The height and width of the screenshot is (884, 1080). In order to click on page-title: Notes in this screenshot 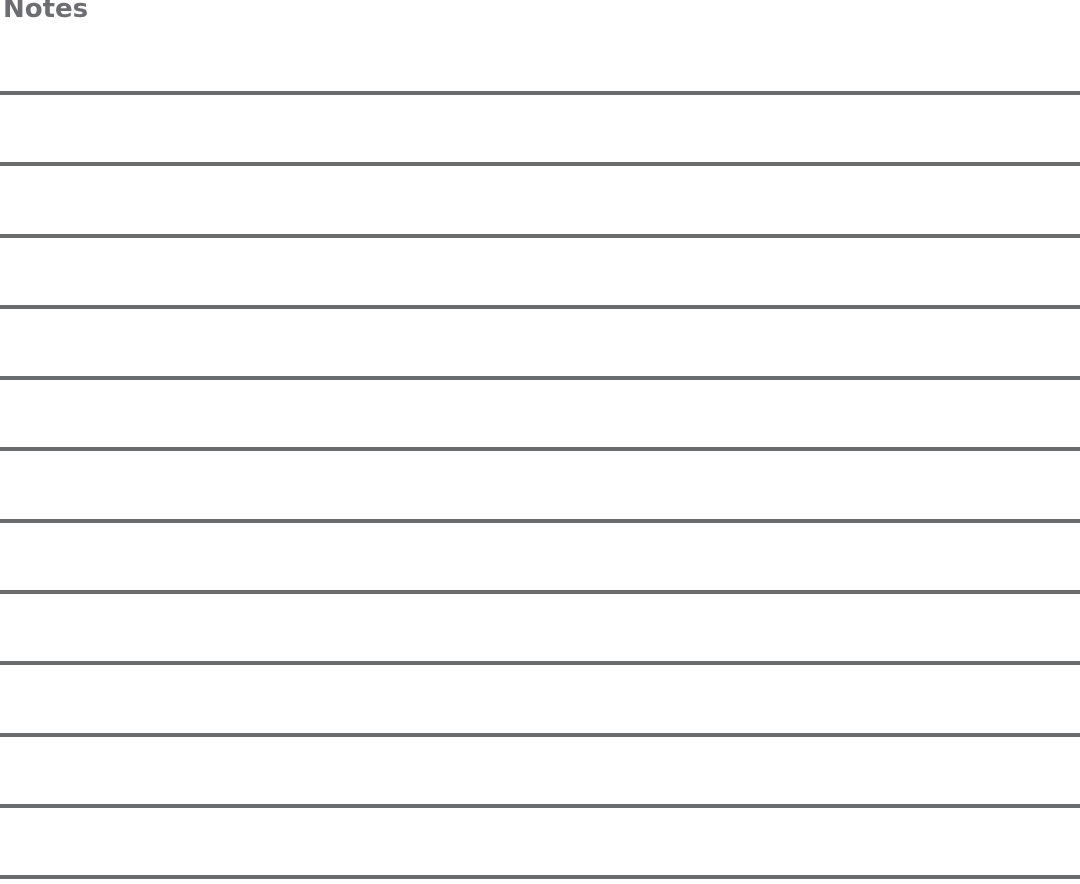, I will do `click(46, 12)`.